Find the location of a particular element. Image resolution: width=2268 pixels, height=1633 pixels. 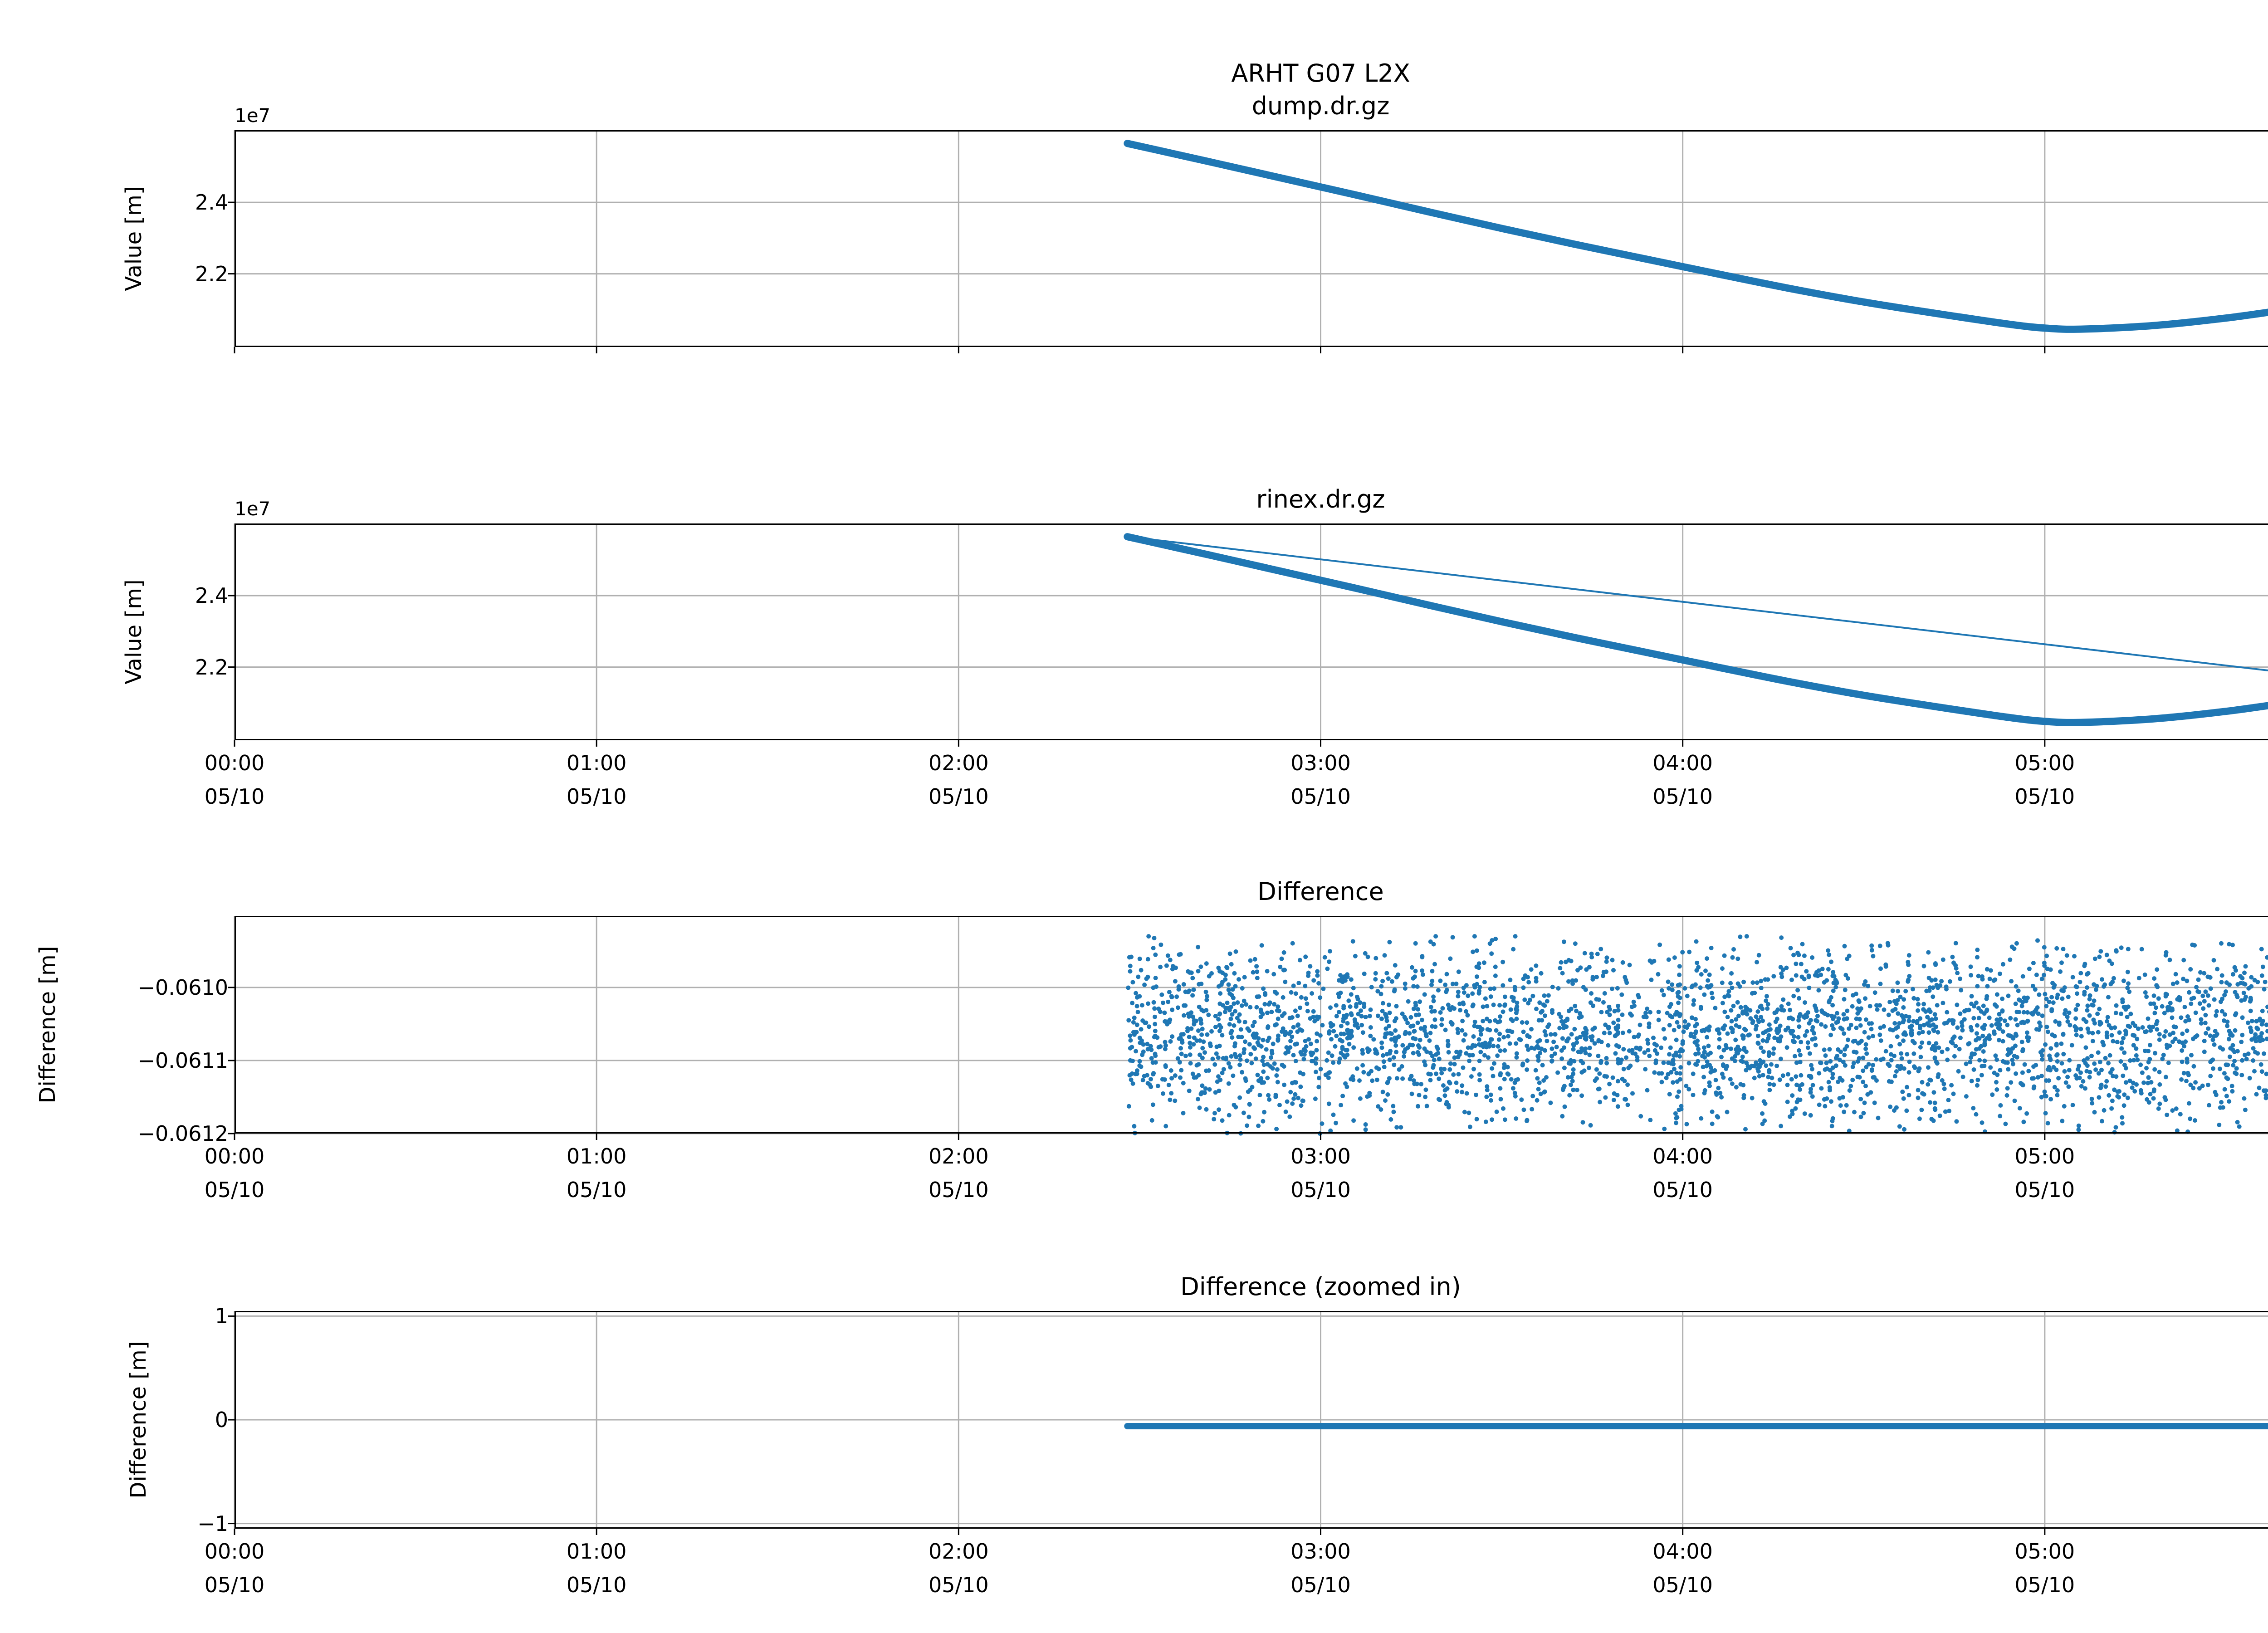

y-tick-labels: −0.0610 −0.0611 −0.0612 is located at coordinates (115, 1031).